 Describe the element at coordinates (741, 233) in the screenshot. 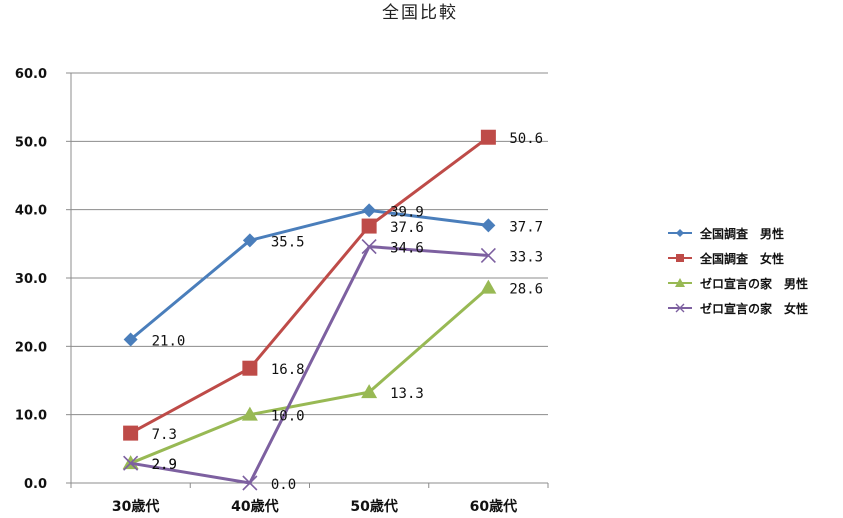

I see `legend-label: 全国調査 男性` at that location.